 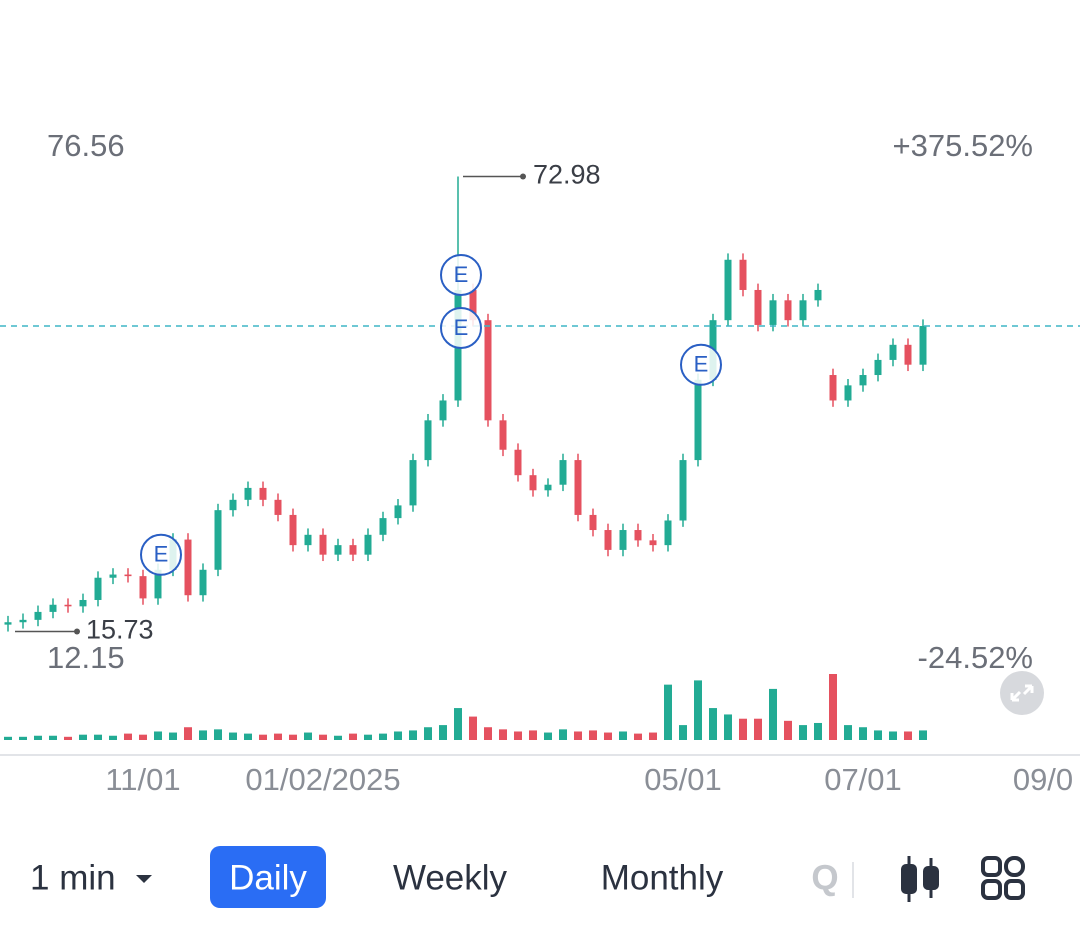 What do you see at coordinates (662, 877) in the screenshot?
I see `period-tab: Monthly` at bounding box center [662, 877].